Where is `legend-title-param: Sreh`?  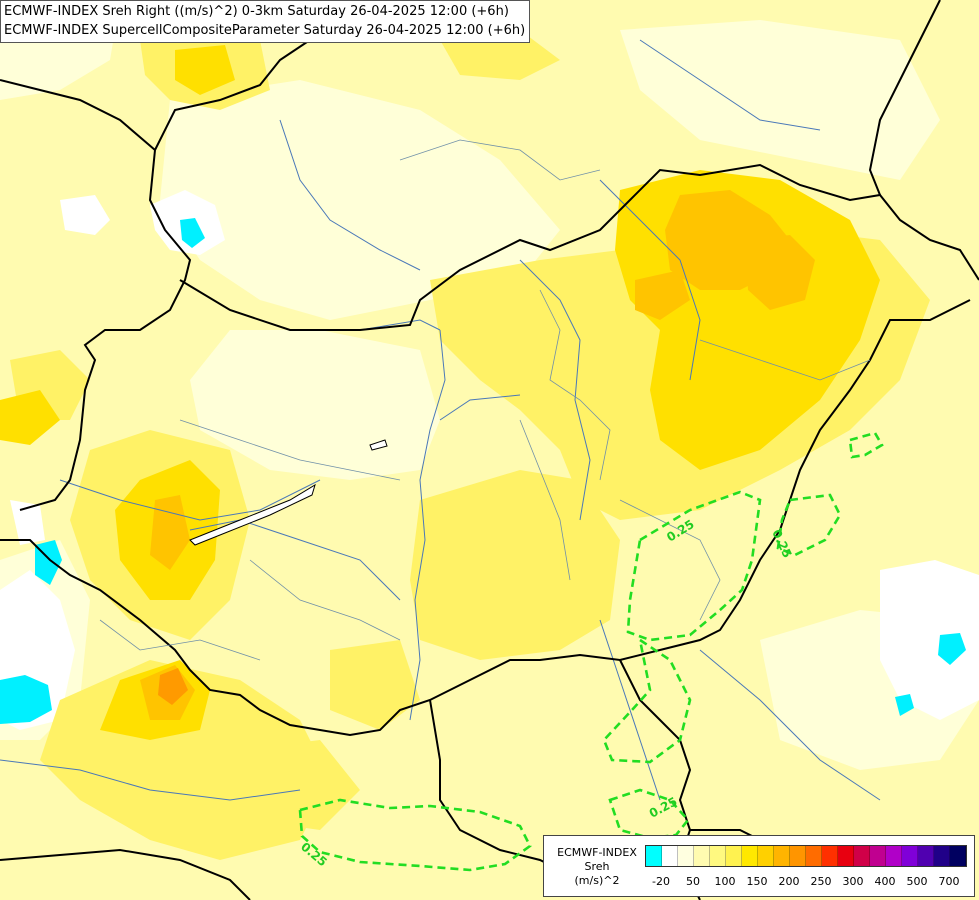
legend-title-param: Sreh is located at coordinates (597, 866).